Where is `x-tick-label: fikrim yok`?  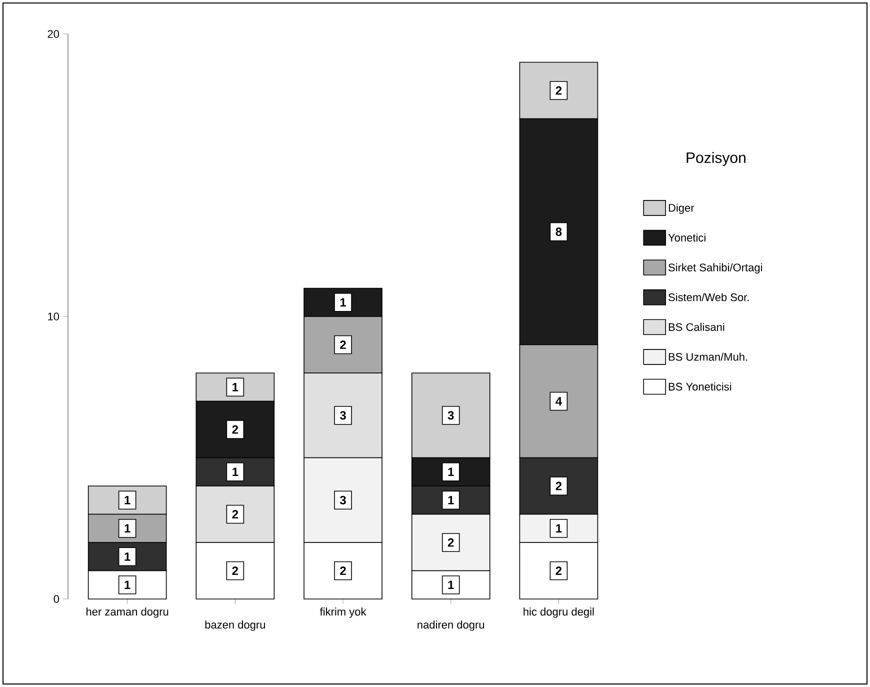 x-tick-label: fikrim yok is located at coordinates (343, 613).